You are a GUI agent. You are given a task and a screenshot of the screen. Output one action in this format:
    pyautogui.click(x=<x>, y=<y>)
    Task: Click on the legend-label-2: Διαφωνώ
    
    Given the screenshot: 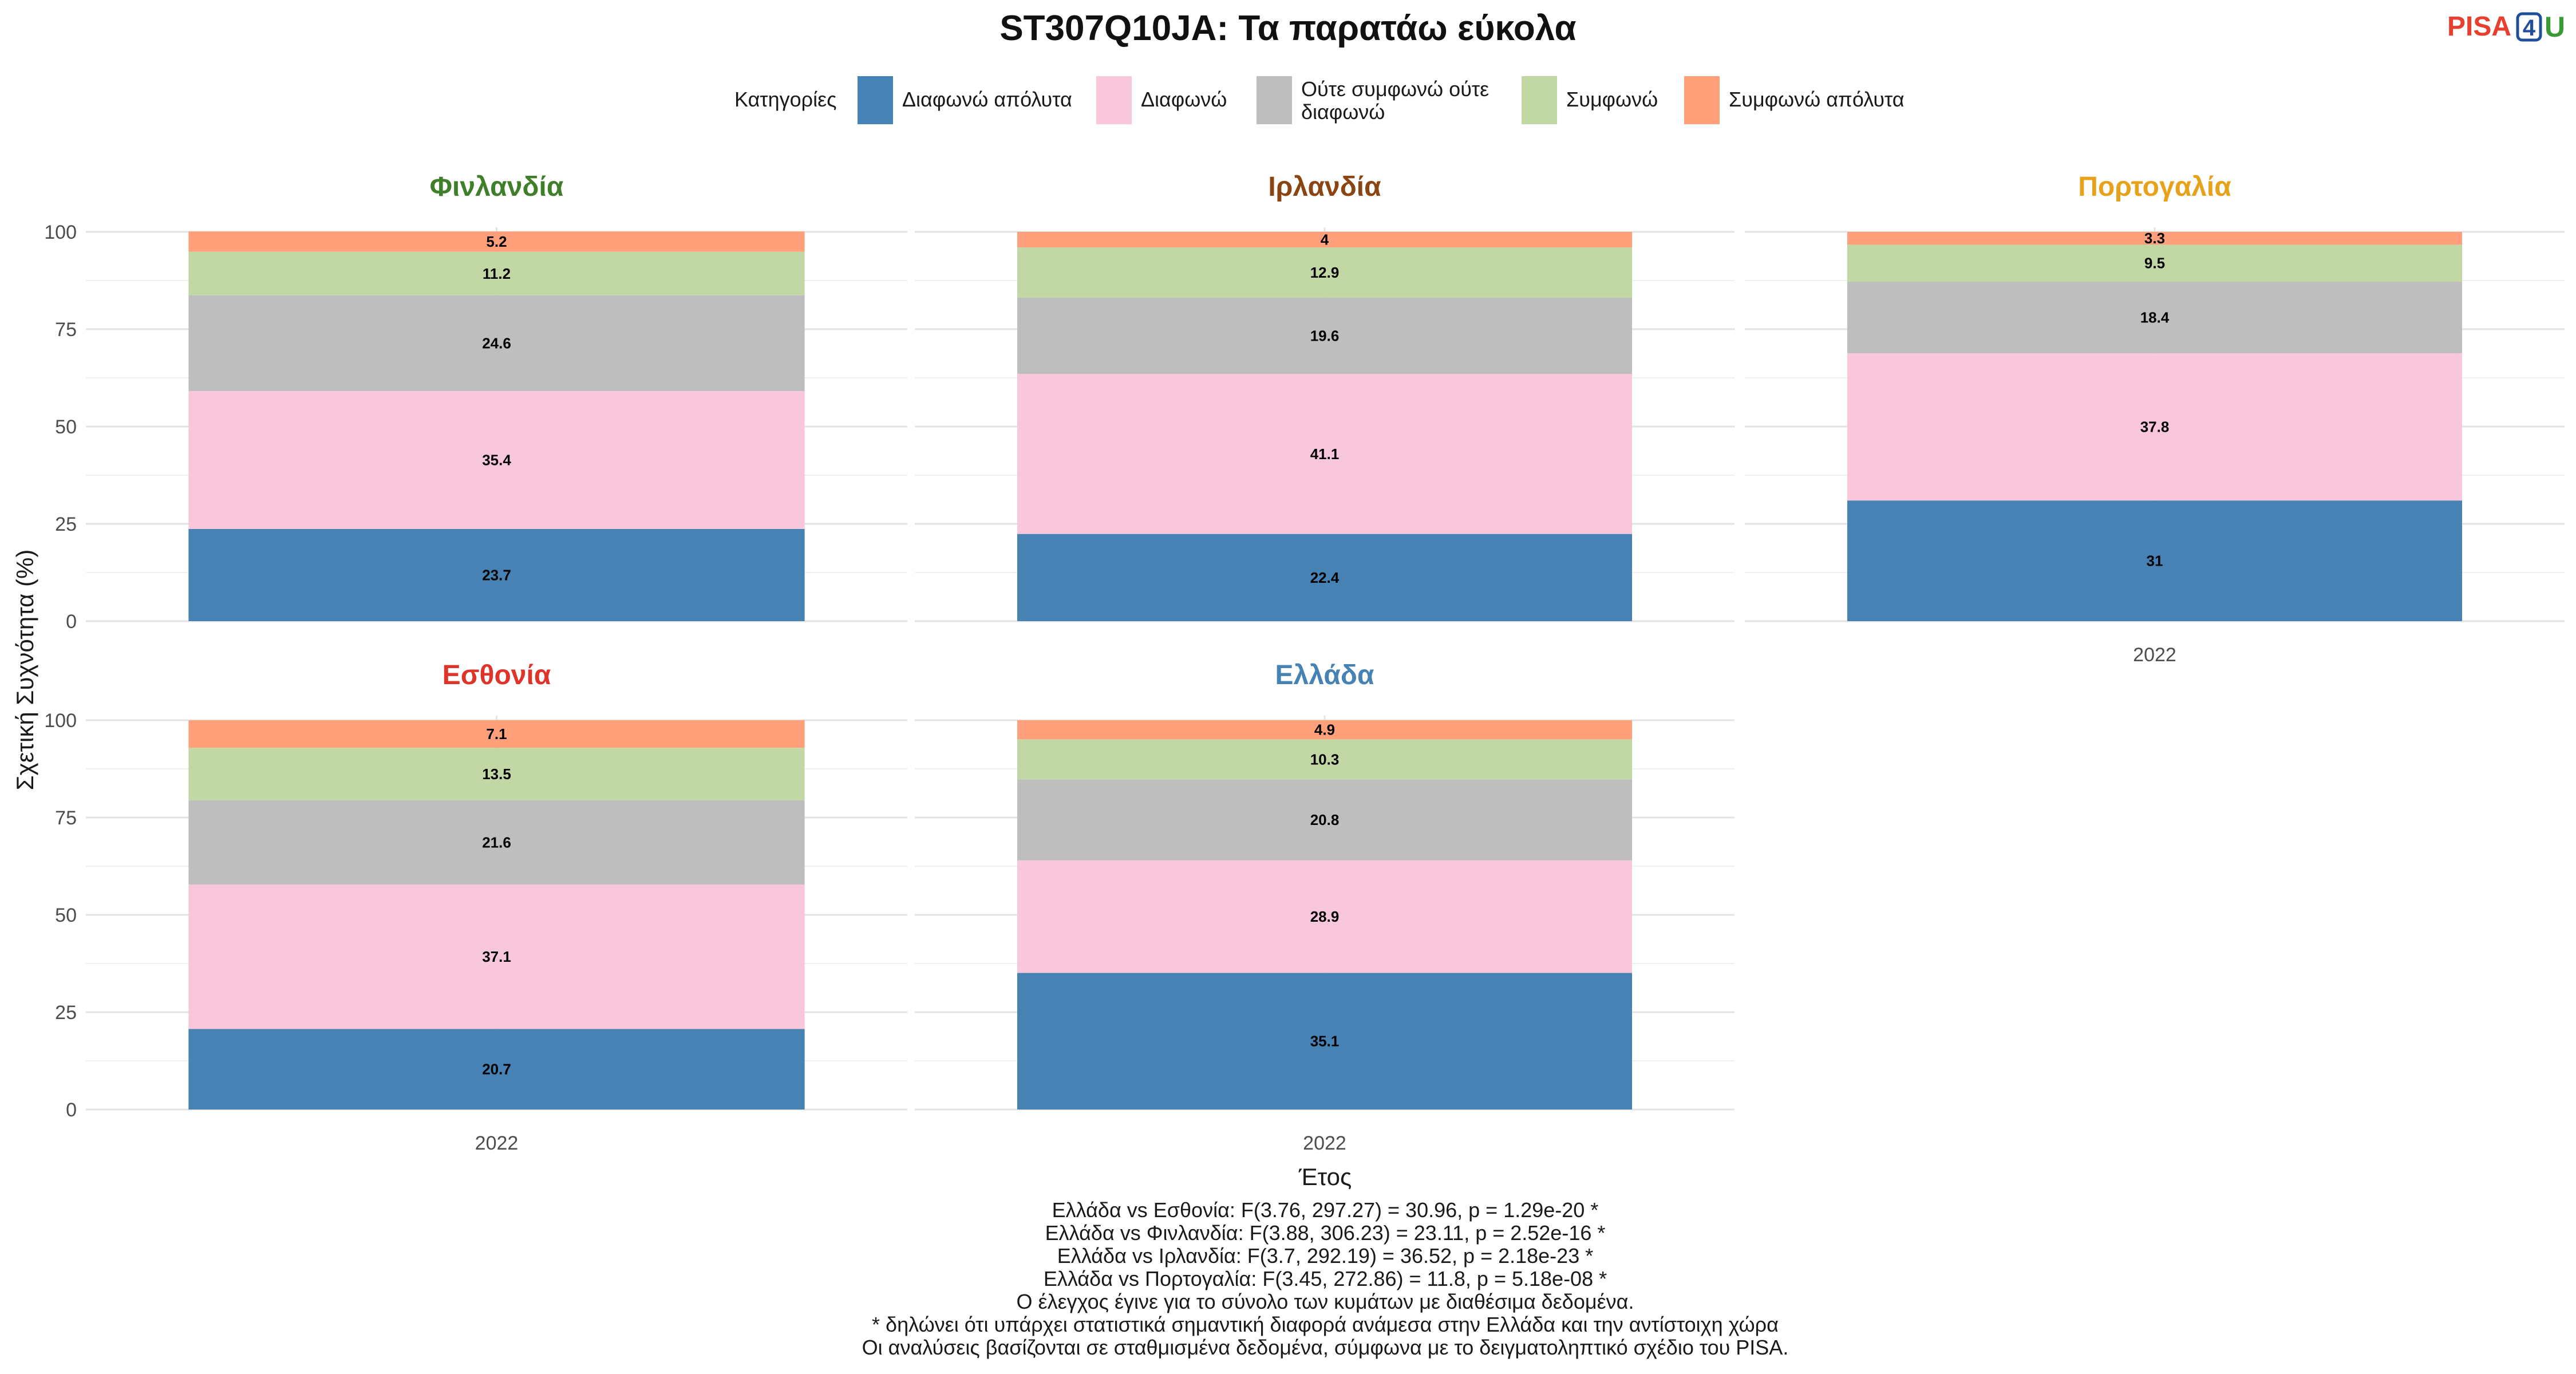 What is the action you would take?
    pyautogui.click(x=1184, y=99)
    